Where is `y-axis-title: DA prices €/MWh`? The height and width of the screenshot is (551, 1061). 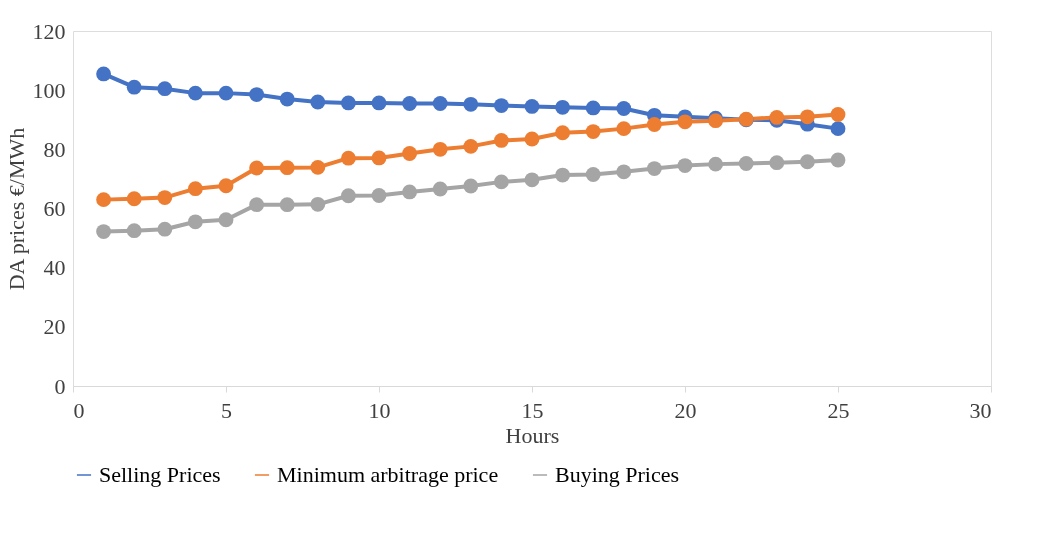
y-axis-title: DA prices €/MWh is located at coordinates (16, 209).